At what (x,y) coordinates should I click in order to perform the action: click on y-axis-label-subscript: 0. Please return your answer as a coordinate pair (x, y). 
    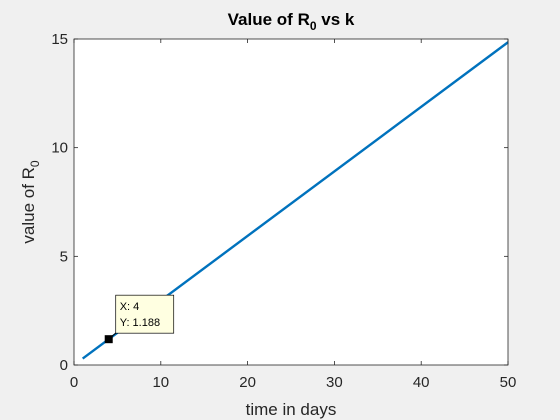
    Looking at the image, I should click on (35, 163).